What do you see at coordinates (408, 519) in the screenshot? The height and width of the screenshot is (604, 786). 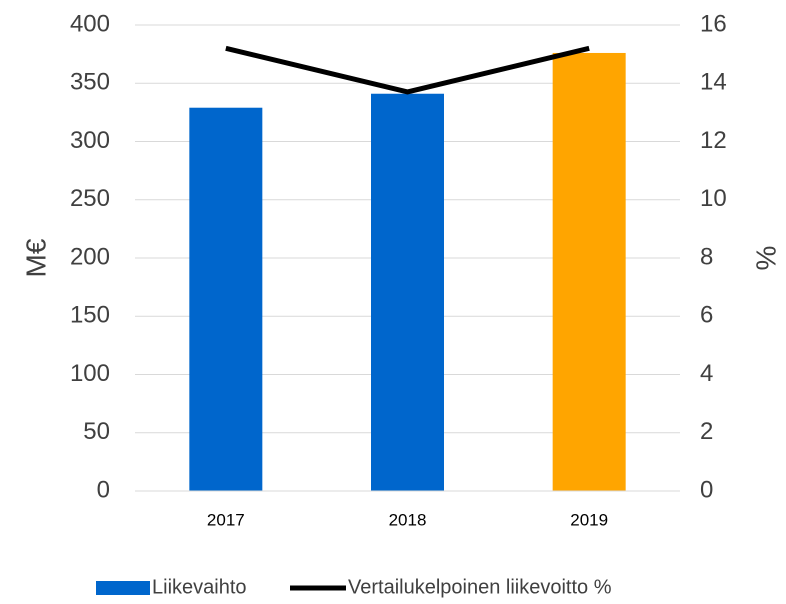 I see `x-tick-label: 2018` at bounding box center [408, 519].